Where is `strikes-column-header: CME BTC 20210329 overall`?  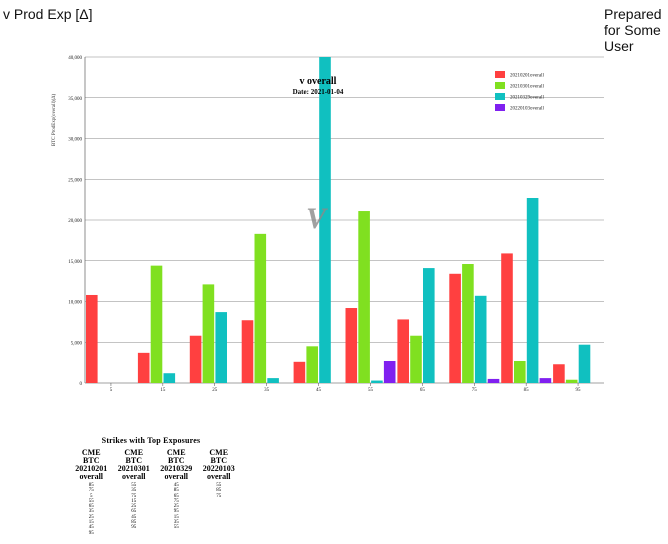
strikes-column-header: CME BTC 20210329 overall is located at coordinates (176, 464).